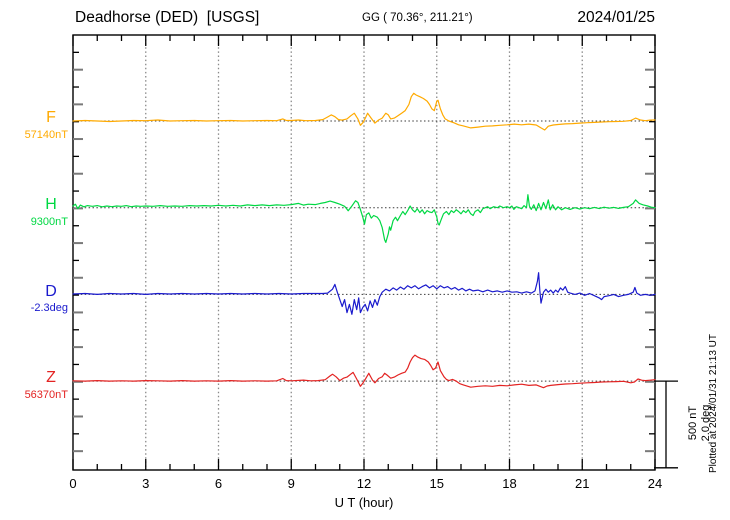  I want to click on station-title: Deadhorse (DED) [USGS], so click(167, 17).